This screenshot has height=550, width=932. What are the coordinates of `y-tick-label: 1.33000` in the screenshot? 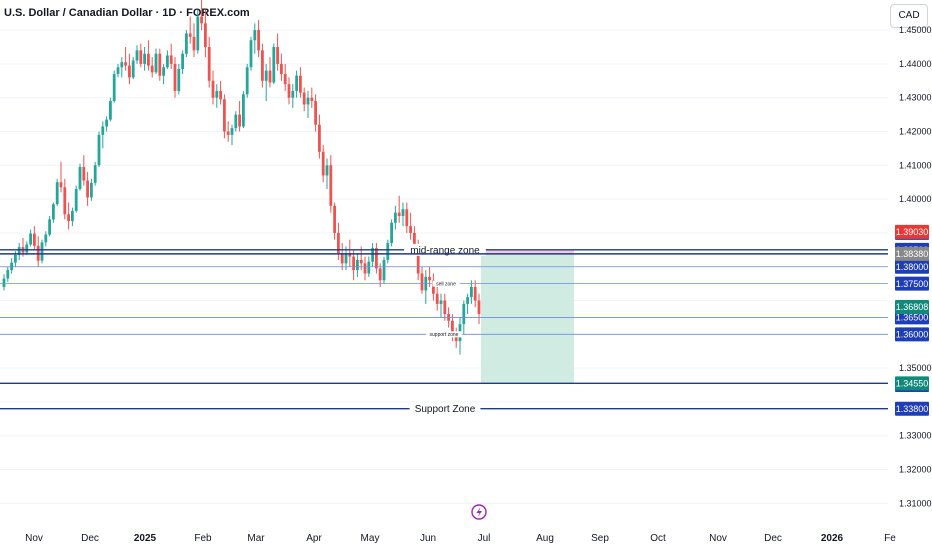 It's located at (915, 436).